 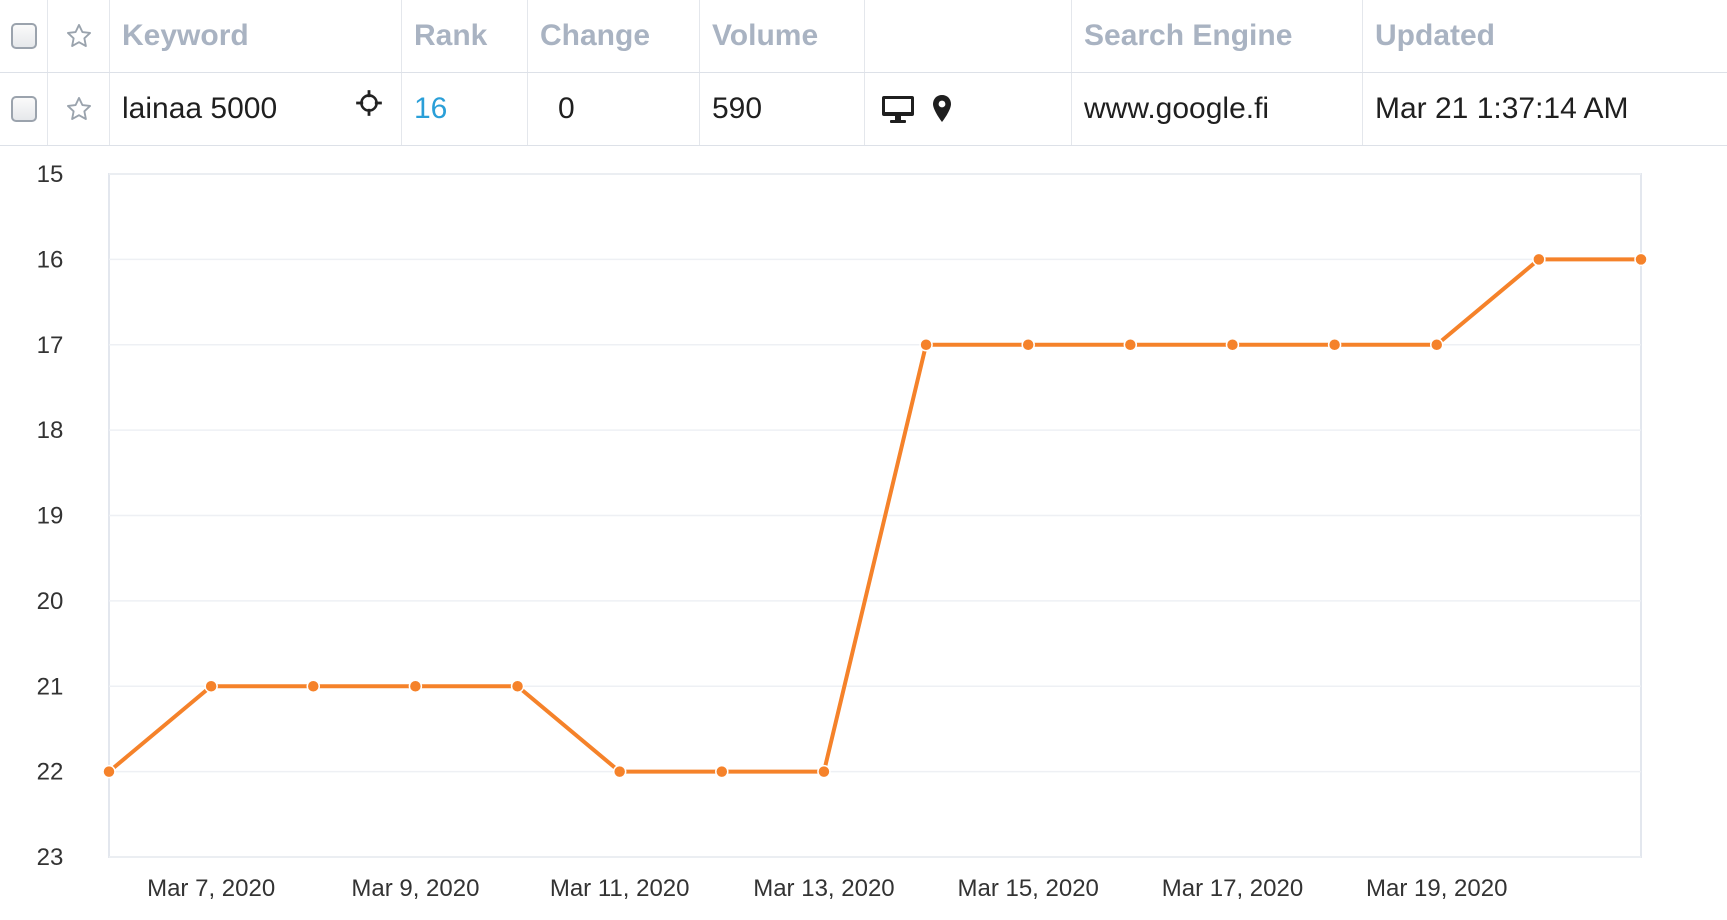 I want to click on x-tick-label: Mar 19, 2020, so click(x=1436, y=888).